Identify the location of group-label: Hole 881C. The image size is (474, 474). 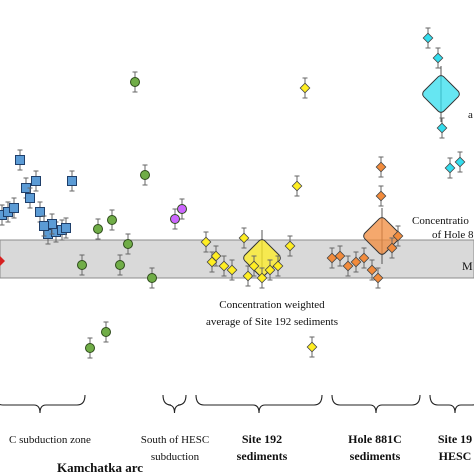
(375, 439).